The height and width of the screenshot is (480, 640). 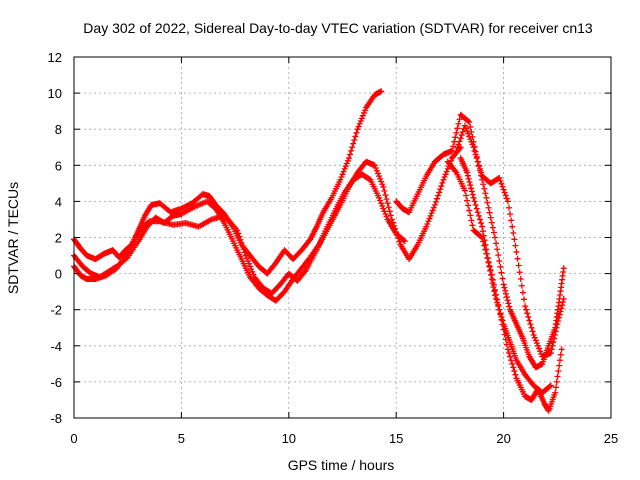 What do you see at coordinates (55, 57) in the screenshot?
I see `y-tick-label: 12` at bounding box center [55, 57].